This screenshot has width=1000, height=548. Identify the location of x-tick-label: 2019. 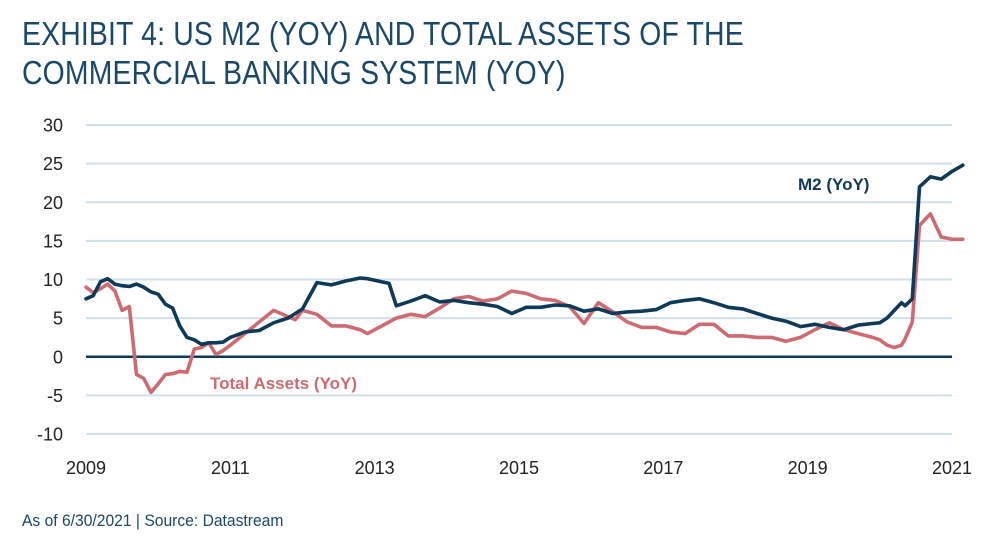
(808, 468).